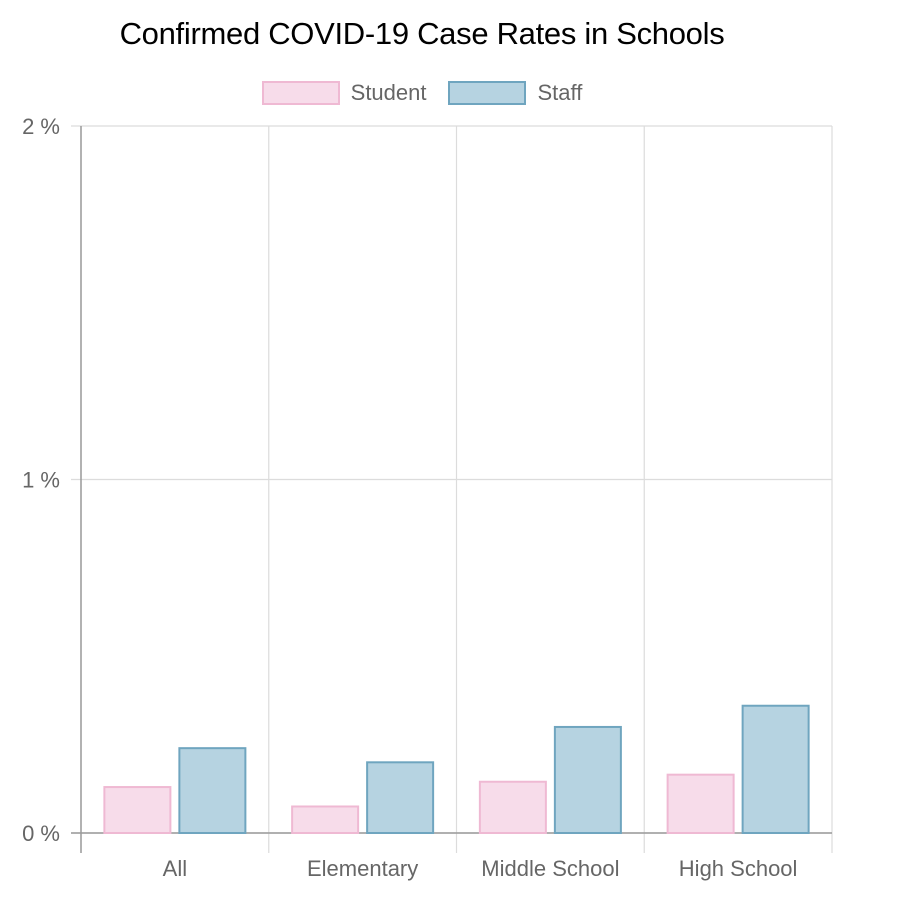  I want to click on chart-title: Confirmed COVID-19 Case Rates in Schools, so click(422, 33).